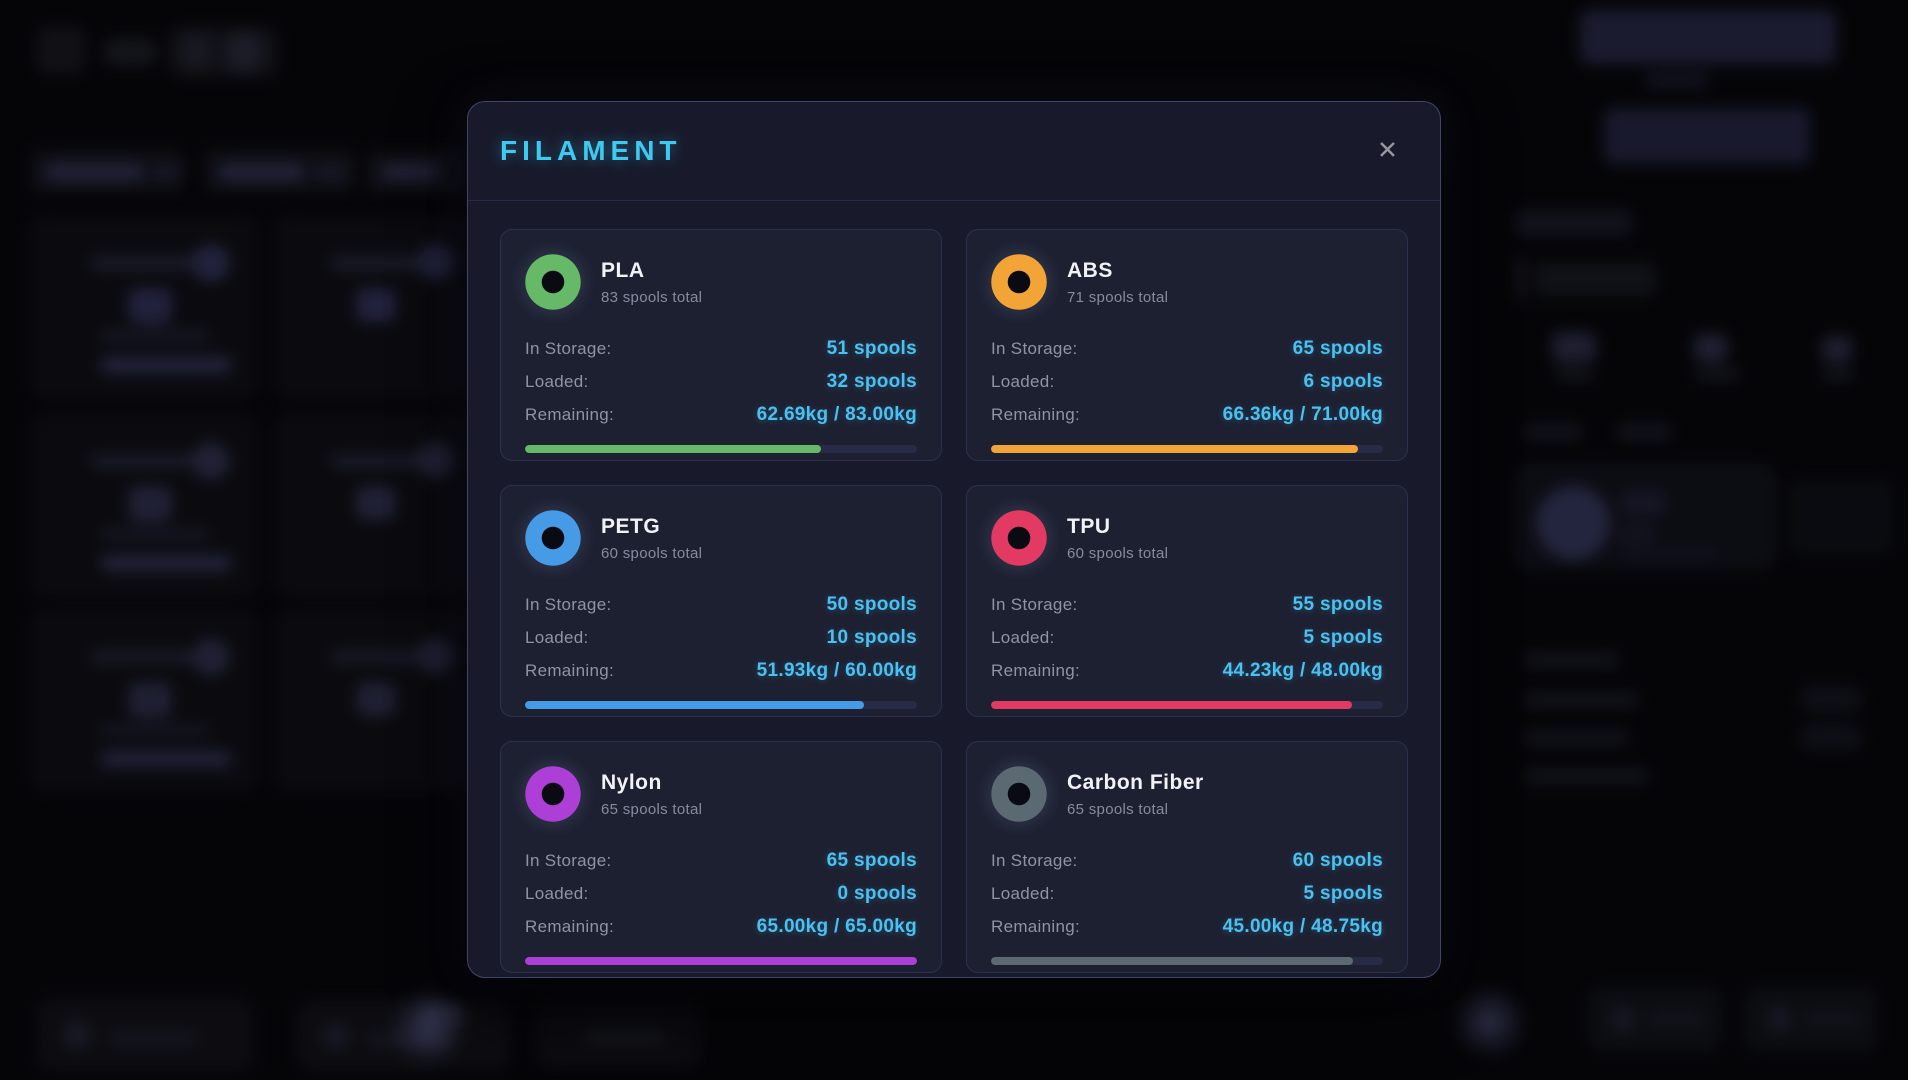 This screenshot has width=1908, height=1080. Describe the element at coordinates (1187, 282) in the screenshot. I see `card-header: ABS 71 spools total` at that location.